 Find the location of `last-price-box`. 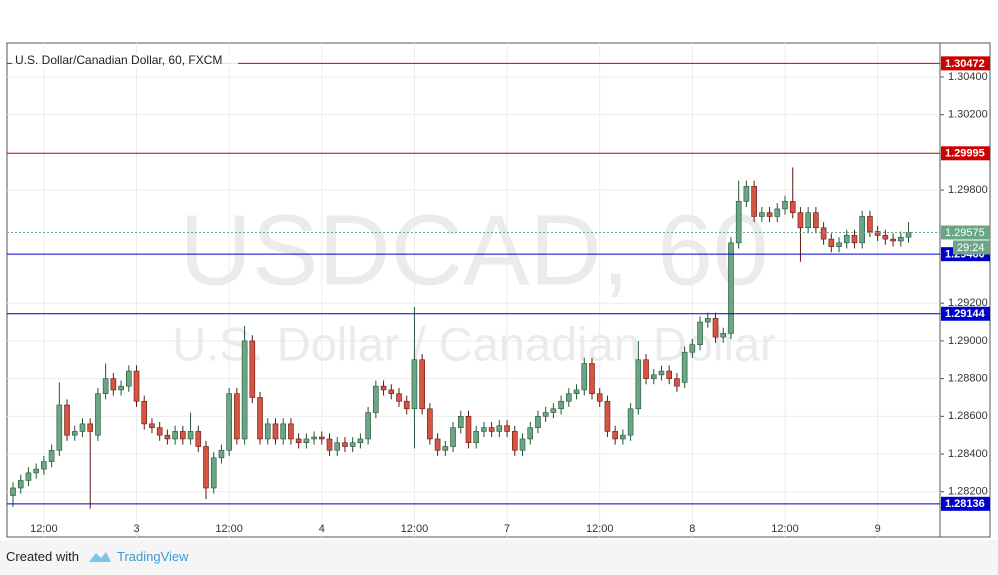

last-price-box is located at coordinates (965, 232).